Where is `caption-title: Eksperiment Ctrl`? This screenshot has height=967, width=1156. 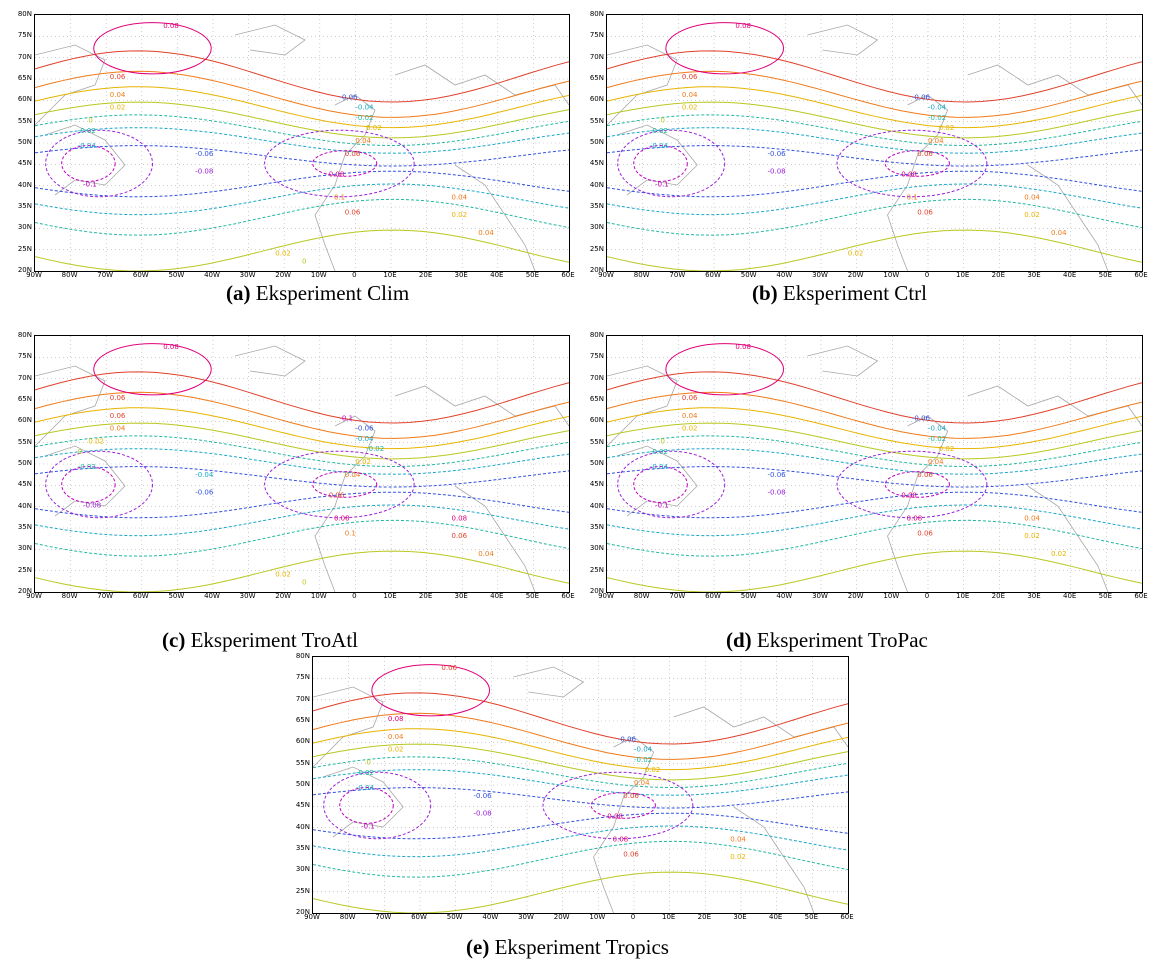
caption-title: Eksperiment Ctrl is located at coordinates (854, 293).